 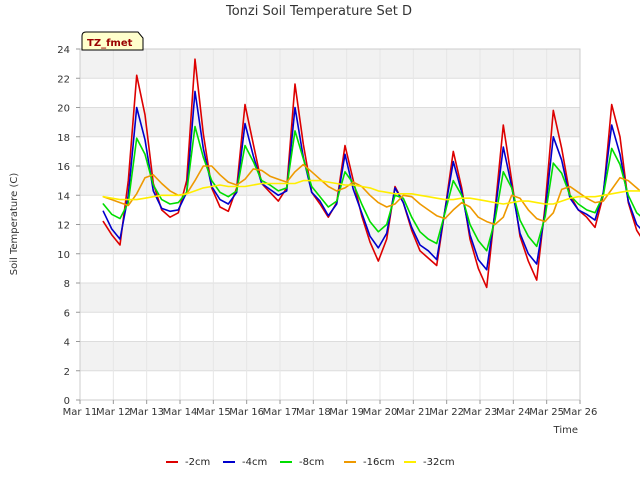 I want to click on y-tick-label: 10, so click(x=63, y=255).